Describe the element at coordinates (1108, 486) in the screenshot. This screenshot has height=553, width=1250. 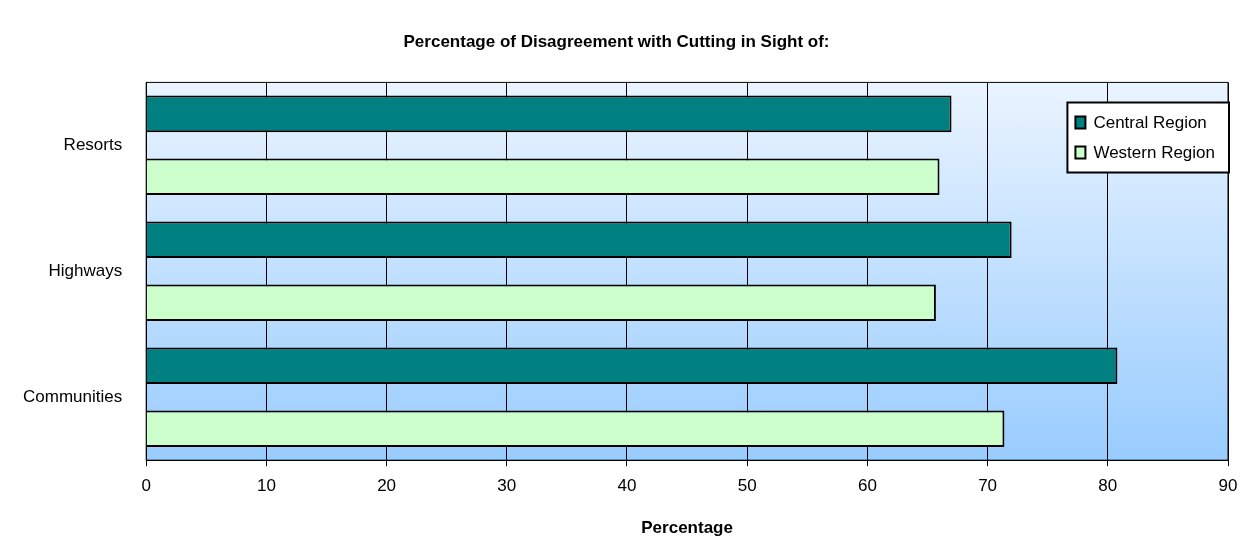
I see `x-tick-label: 80` at that location.